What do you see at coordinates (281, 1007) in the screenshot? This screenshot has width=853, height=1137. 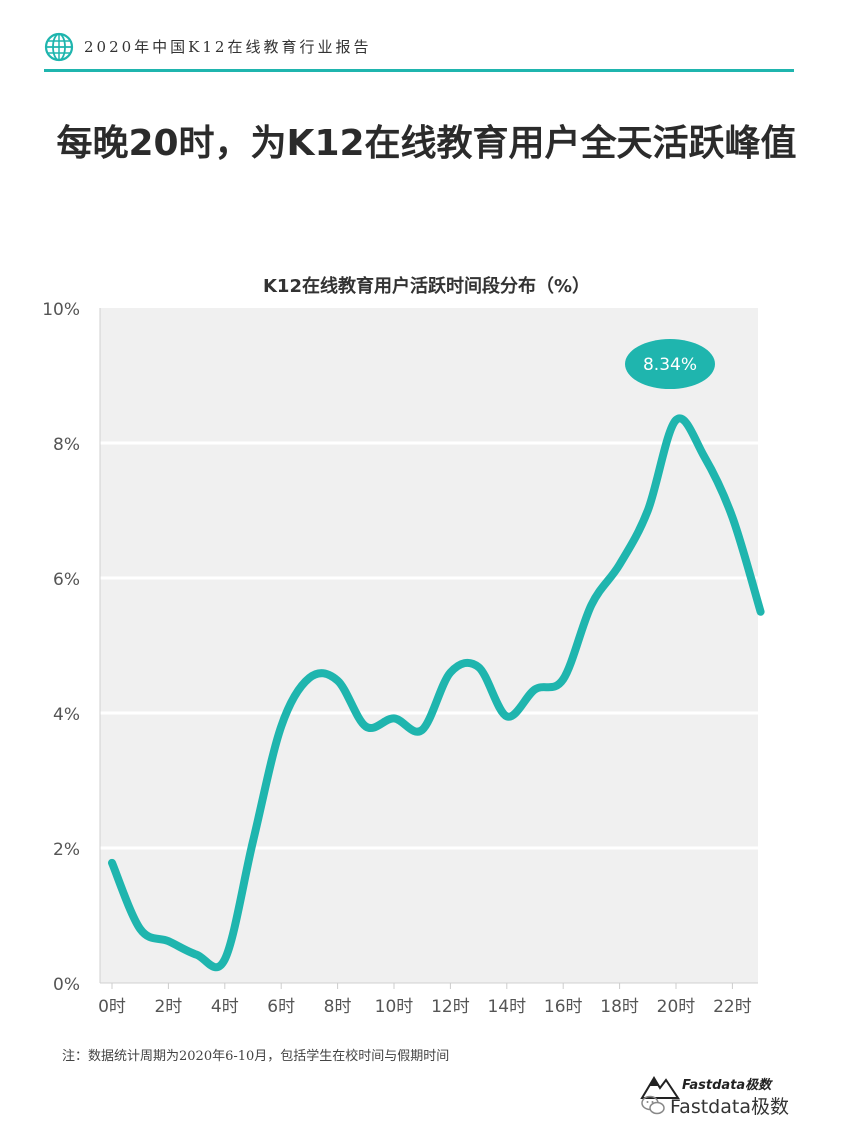 I see `x-tick-label: 6时` at bounding box center [281, 1007].